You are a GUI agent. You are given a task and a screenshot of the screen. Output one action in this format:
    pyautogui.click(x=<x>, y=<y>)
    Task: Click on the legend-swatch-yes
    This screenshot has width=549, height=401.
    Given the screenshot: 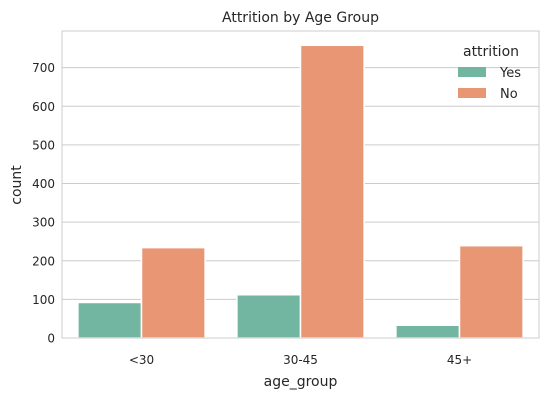 What is the action you would take?
    pyautogui.click(x=472, y=72)
    